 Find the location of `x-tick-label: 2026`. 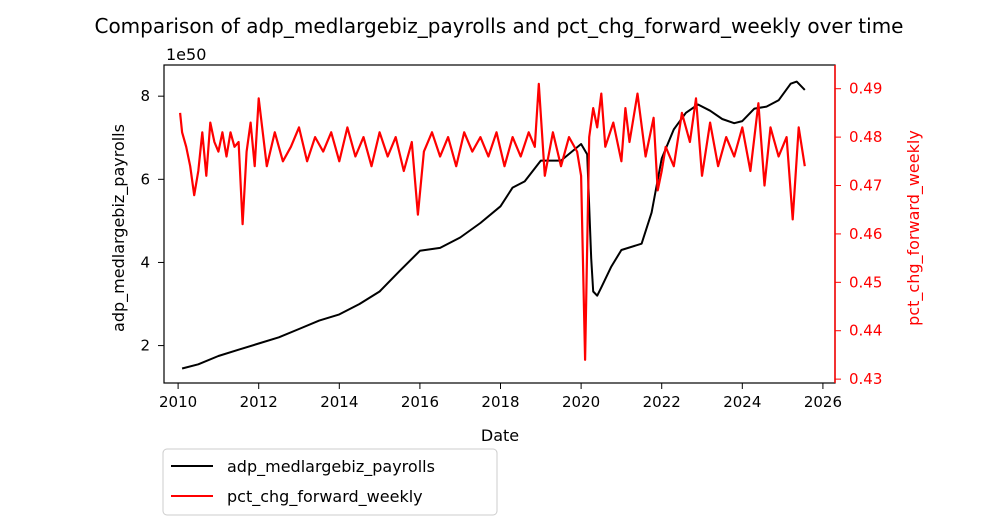

x-tick-label: 2026 is located at coordinates (823, 402).